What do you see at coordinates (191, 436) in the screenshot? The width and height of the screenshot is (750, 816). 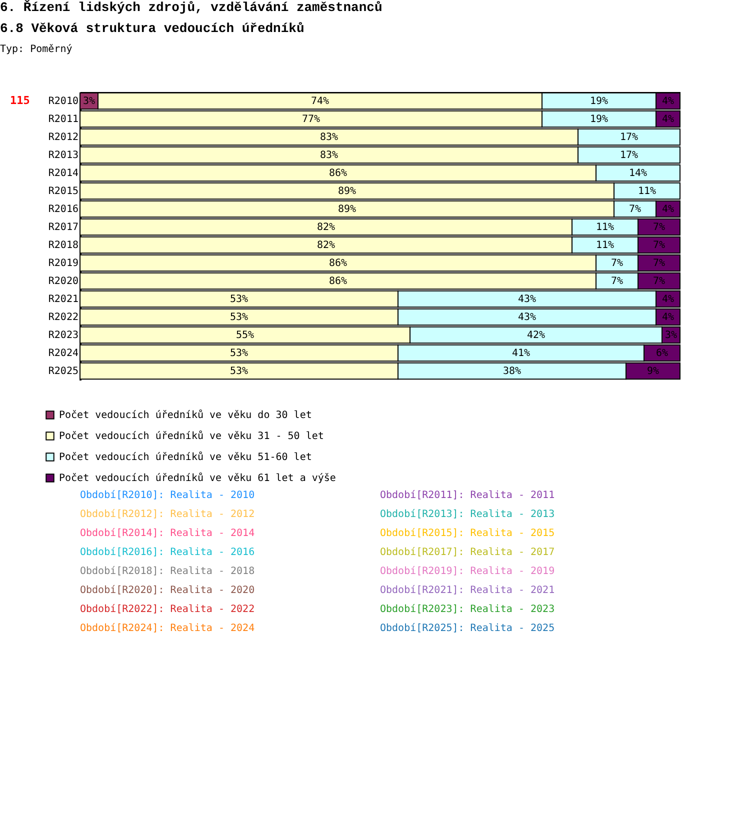 I see `legend-label: Počet vedoucích úředníků ve věku 31 - 50 let` at bounding box center [191, 436].